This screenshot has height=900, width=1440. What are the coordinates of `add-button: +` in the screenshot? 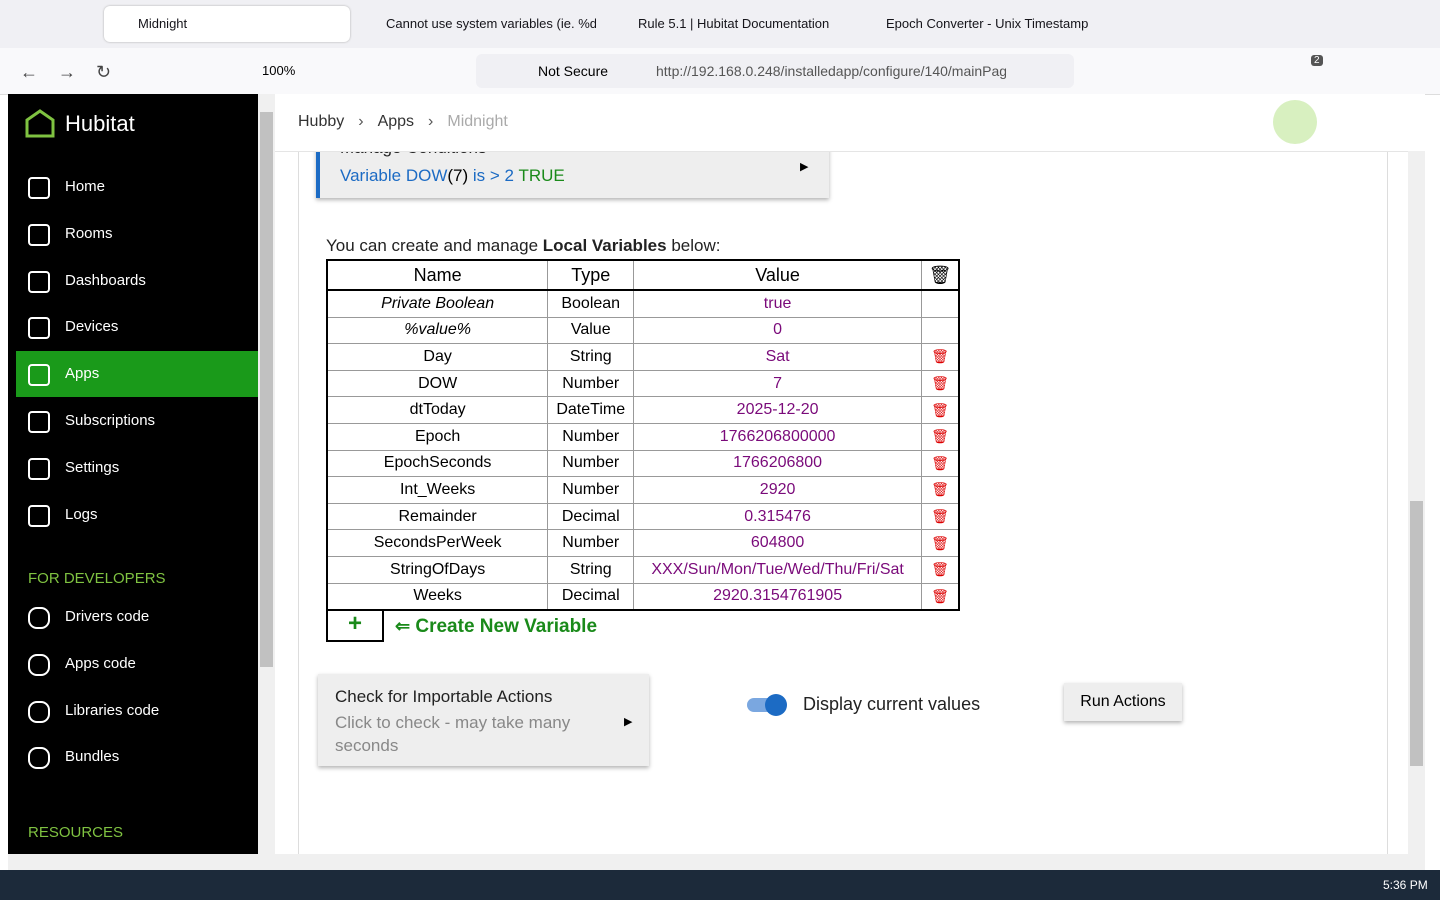 It's located at (355, 626).